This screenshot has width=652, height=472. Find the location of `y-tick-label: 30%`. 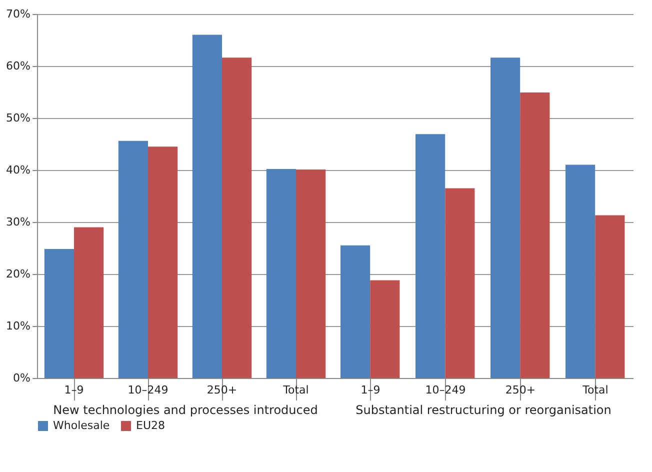

y-tick-label: 30% is located at coordinates (18, 222).